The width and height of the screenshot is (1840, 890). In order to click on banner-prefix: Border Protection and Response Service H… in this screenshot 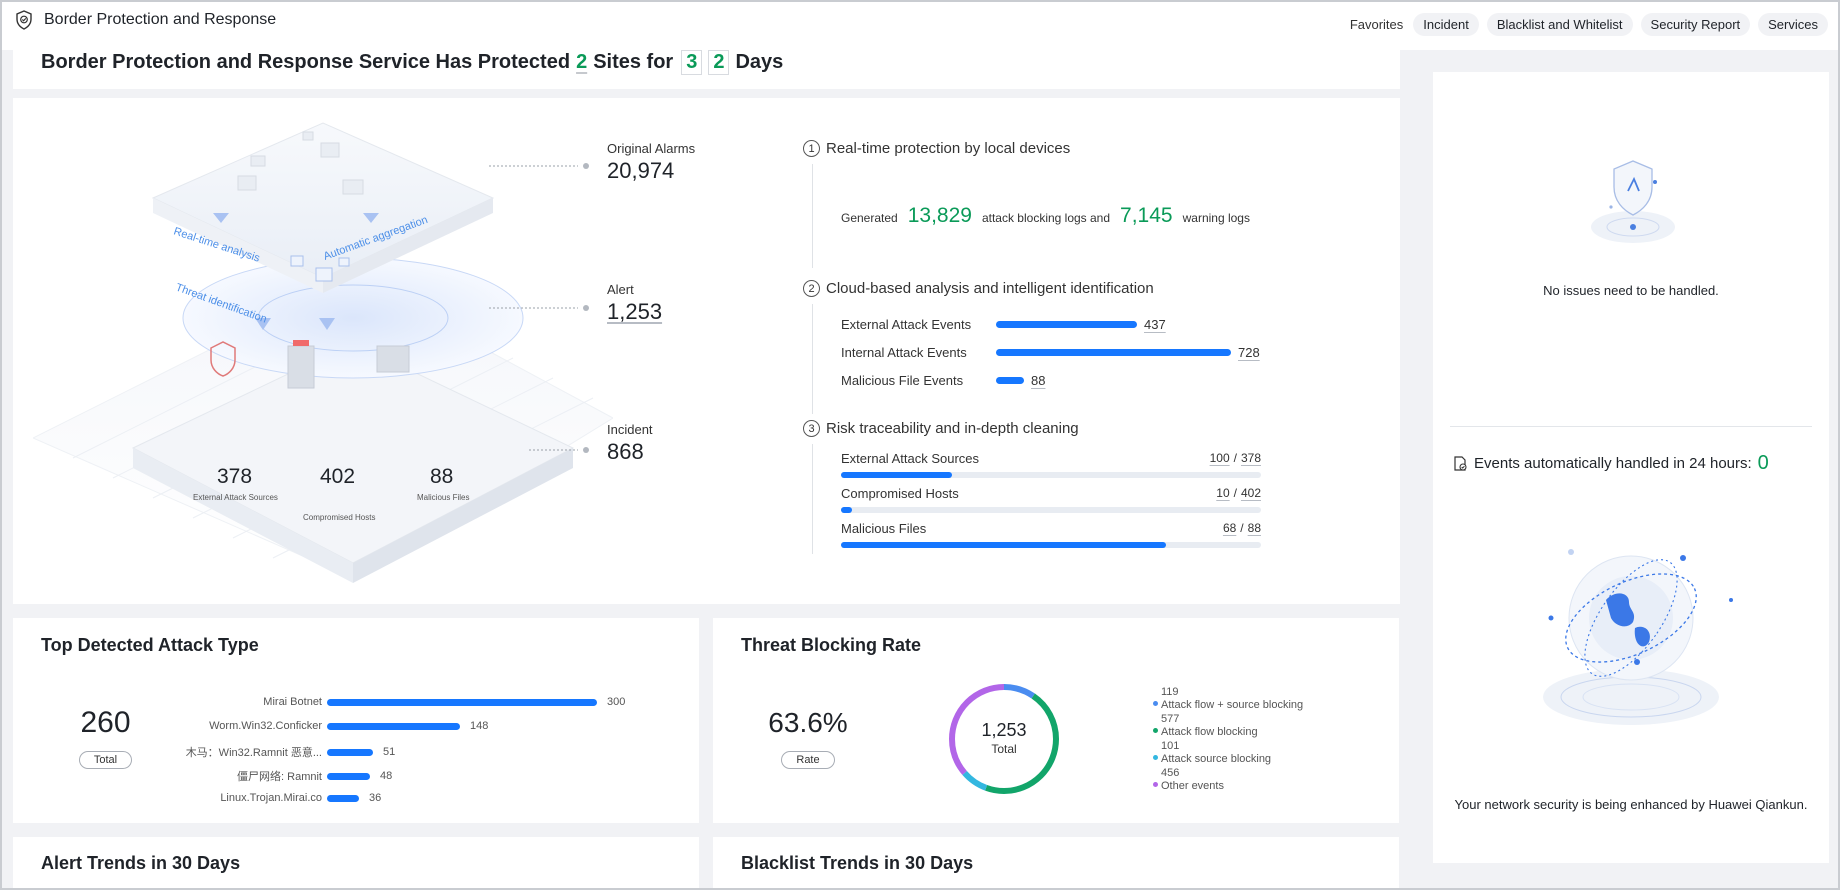, I will do `click(306, 62)`.